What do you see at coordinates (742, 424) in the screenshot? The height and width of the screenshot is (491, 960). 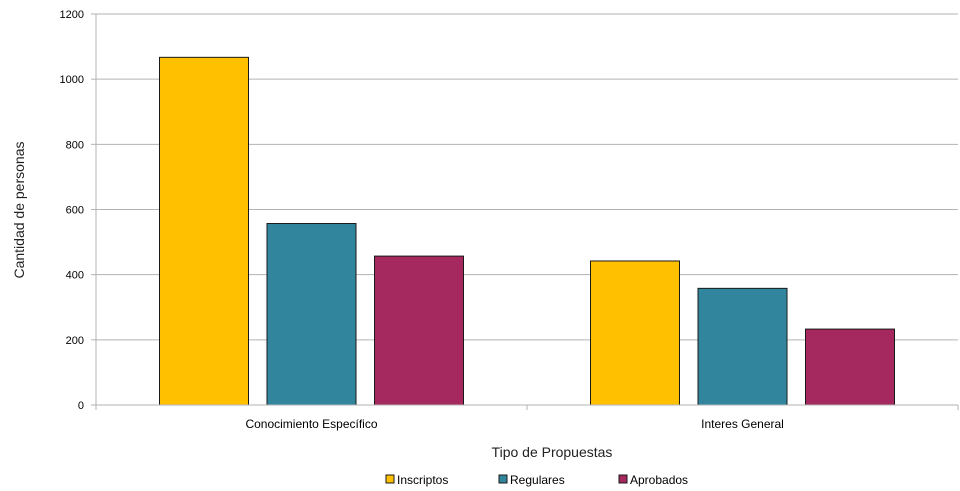 I see `x-category-label: Interes General` at bounding box center [742, 424].